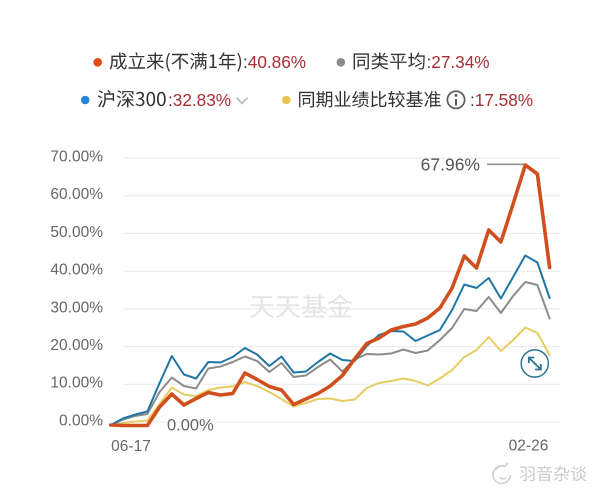 The width and height of the screenshot is (600, 499). What do you see at coordinates (76, 307) in the screenshot?
I see `svg-text: 30.00%` at bounding box center [76, 307].